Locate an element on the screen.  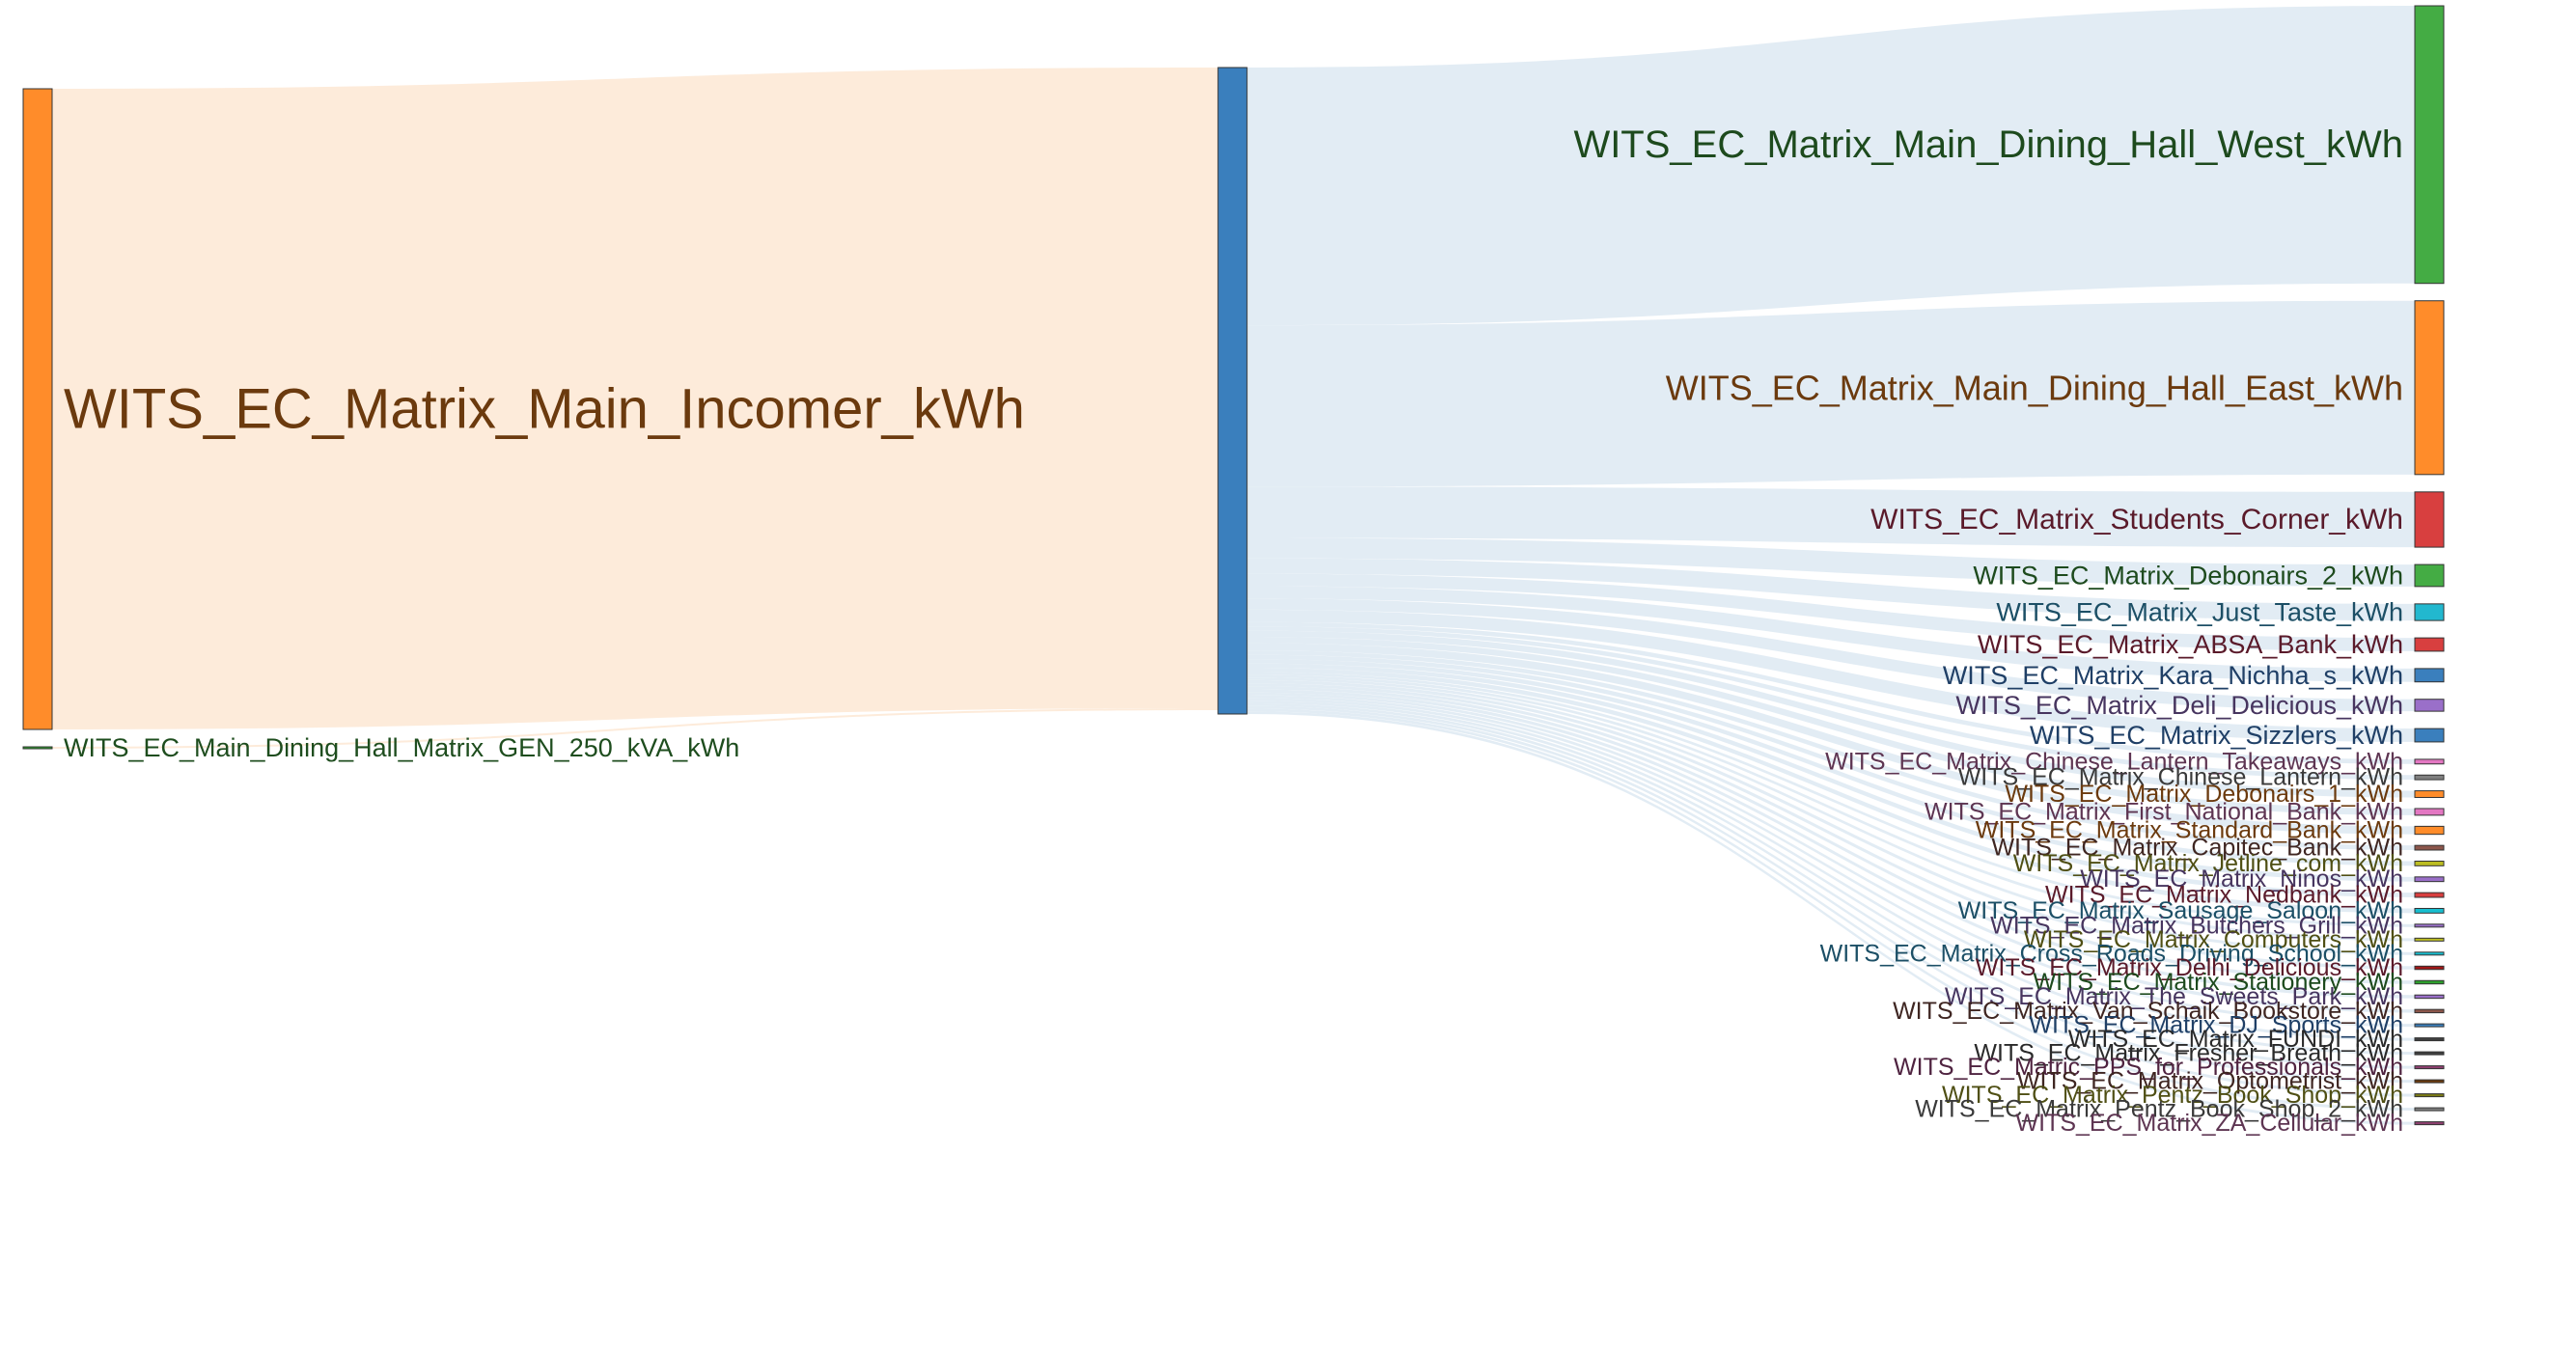
link-hub-to-wits-ec-matrix-just-taste-kwh is located at coordinates (1831, 590).